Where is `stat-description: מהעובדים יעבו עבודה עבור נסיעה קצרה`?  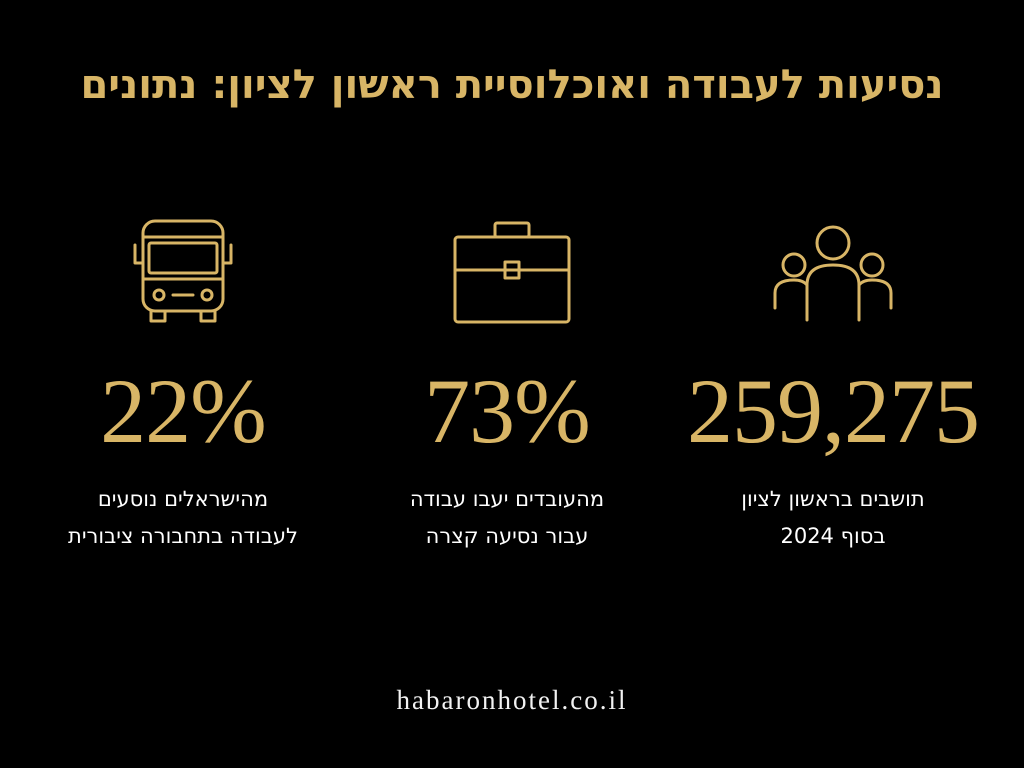
stat-description: מהעובדים יעבו עבודה עבור נסיעה קצרה is located at coordinates (507, 518).